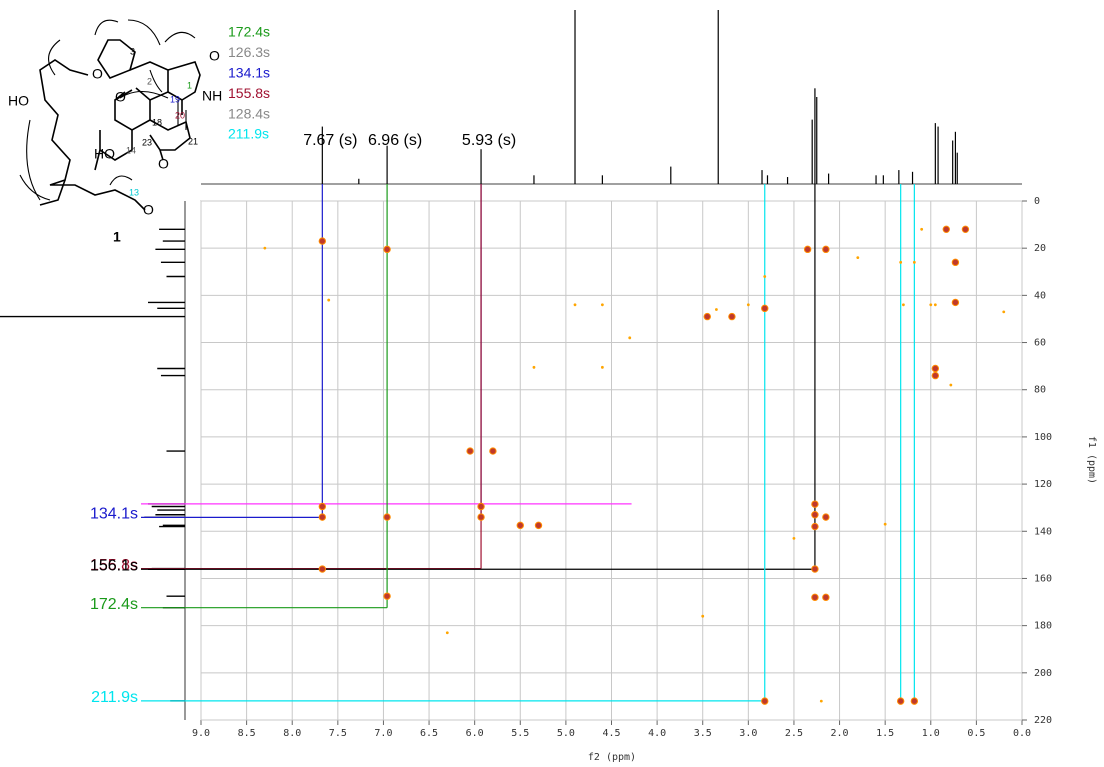  I want to click on atom-number: 18, so click(157, 122).